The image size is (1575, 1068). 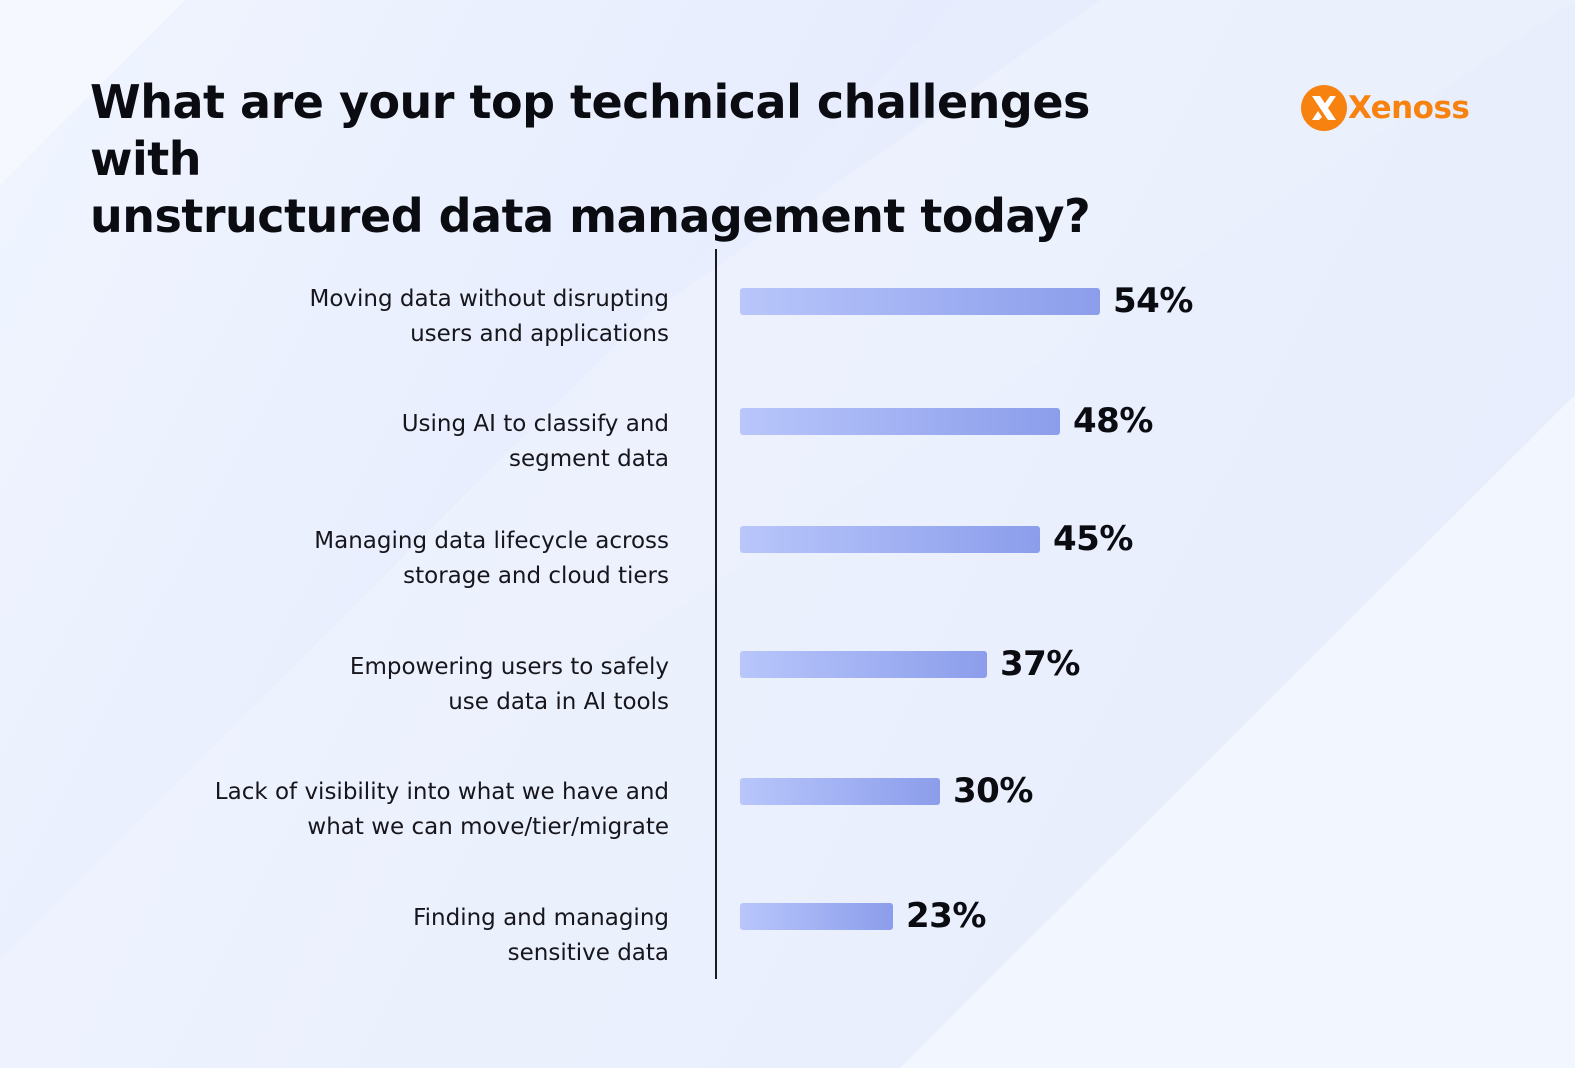 I want to click on category-label-line: what we can move/tier/migrate, so click(x=488, y=827).